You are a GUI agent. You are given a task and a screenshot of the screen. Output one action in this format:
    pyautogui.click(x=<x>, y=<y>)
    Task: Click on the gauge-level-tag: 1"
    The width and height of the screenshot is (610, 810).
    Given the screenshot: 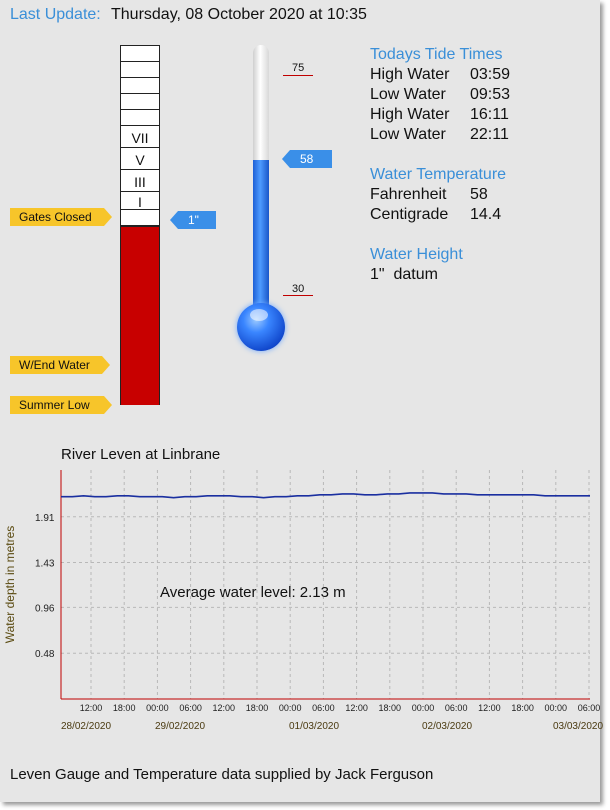 What is the action you would take?
    pyautogui.click(x=193, y=220)
    